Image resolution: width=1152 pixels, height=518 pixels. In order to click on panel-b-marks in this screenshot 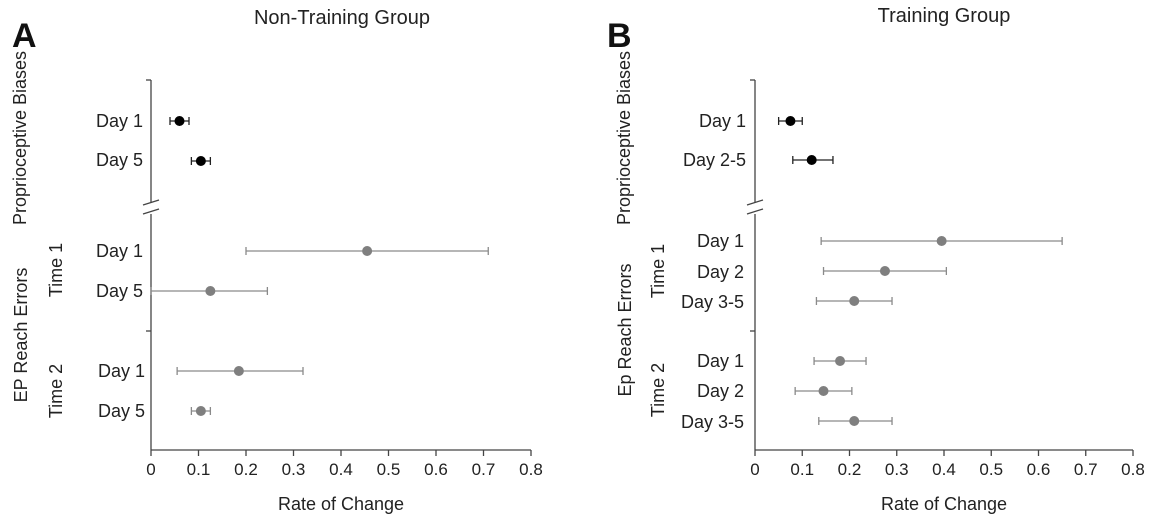, I will do `click(920, 271)`.